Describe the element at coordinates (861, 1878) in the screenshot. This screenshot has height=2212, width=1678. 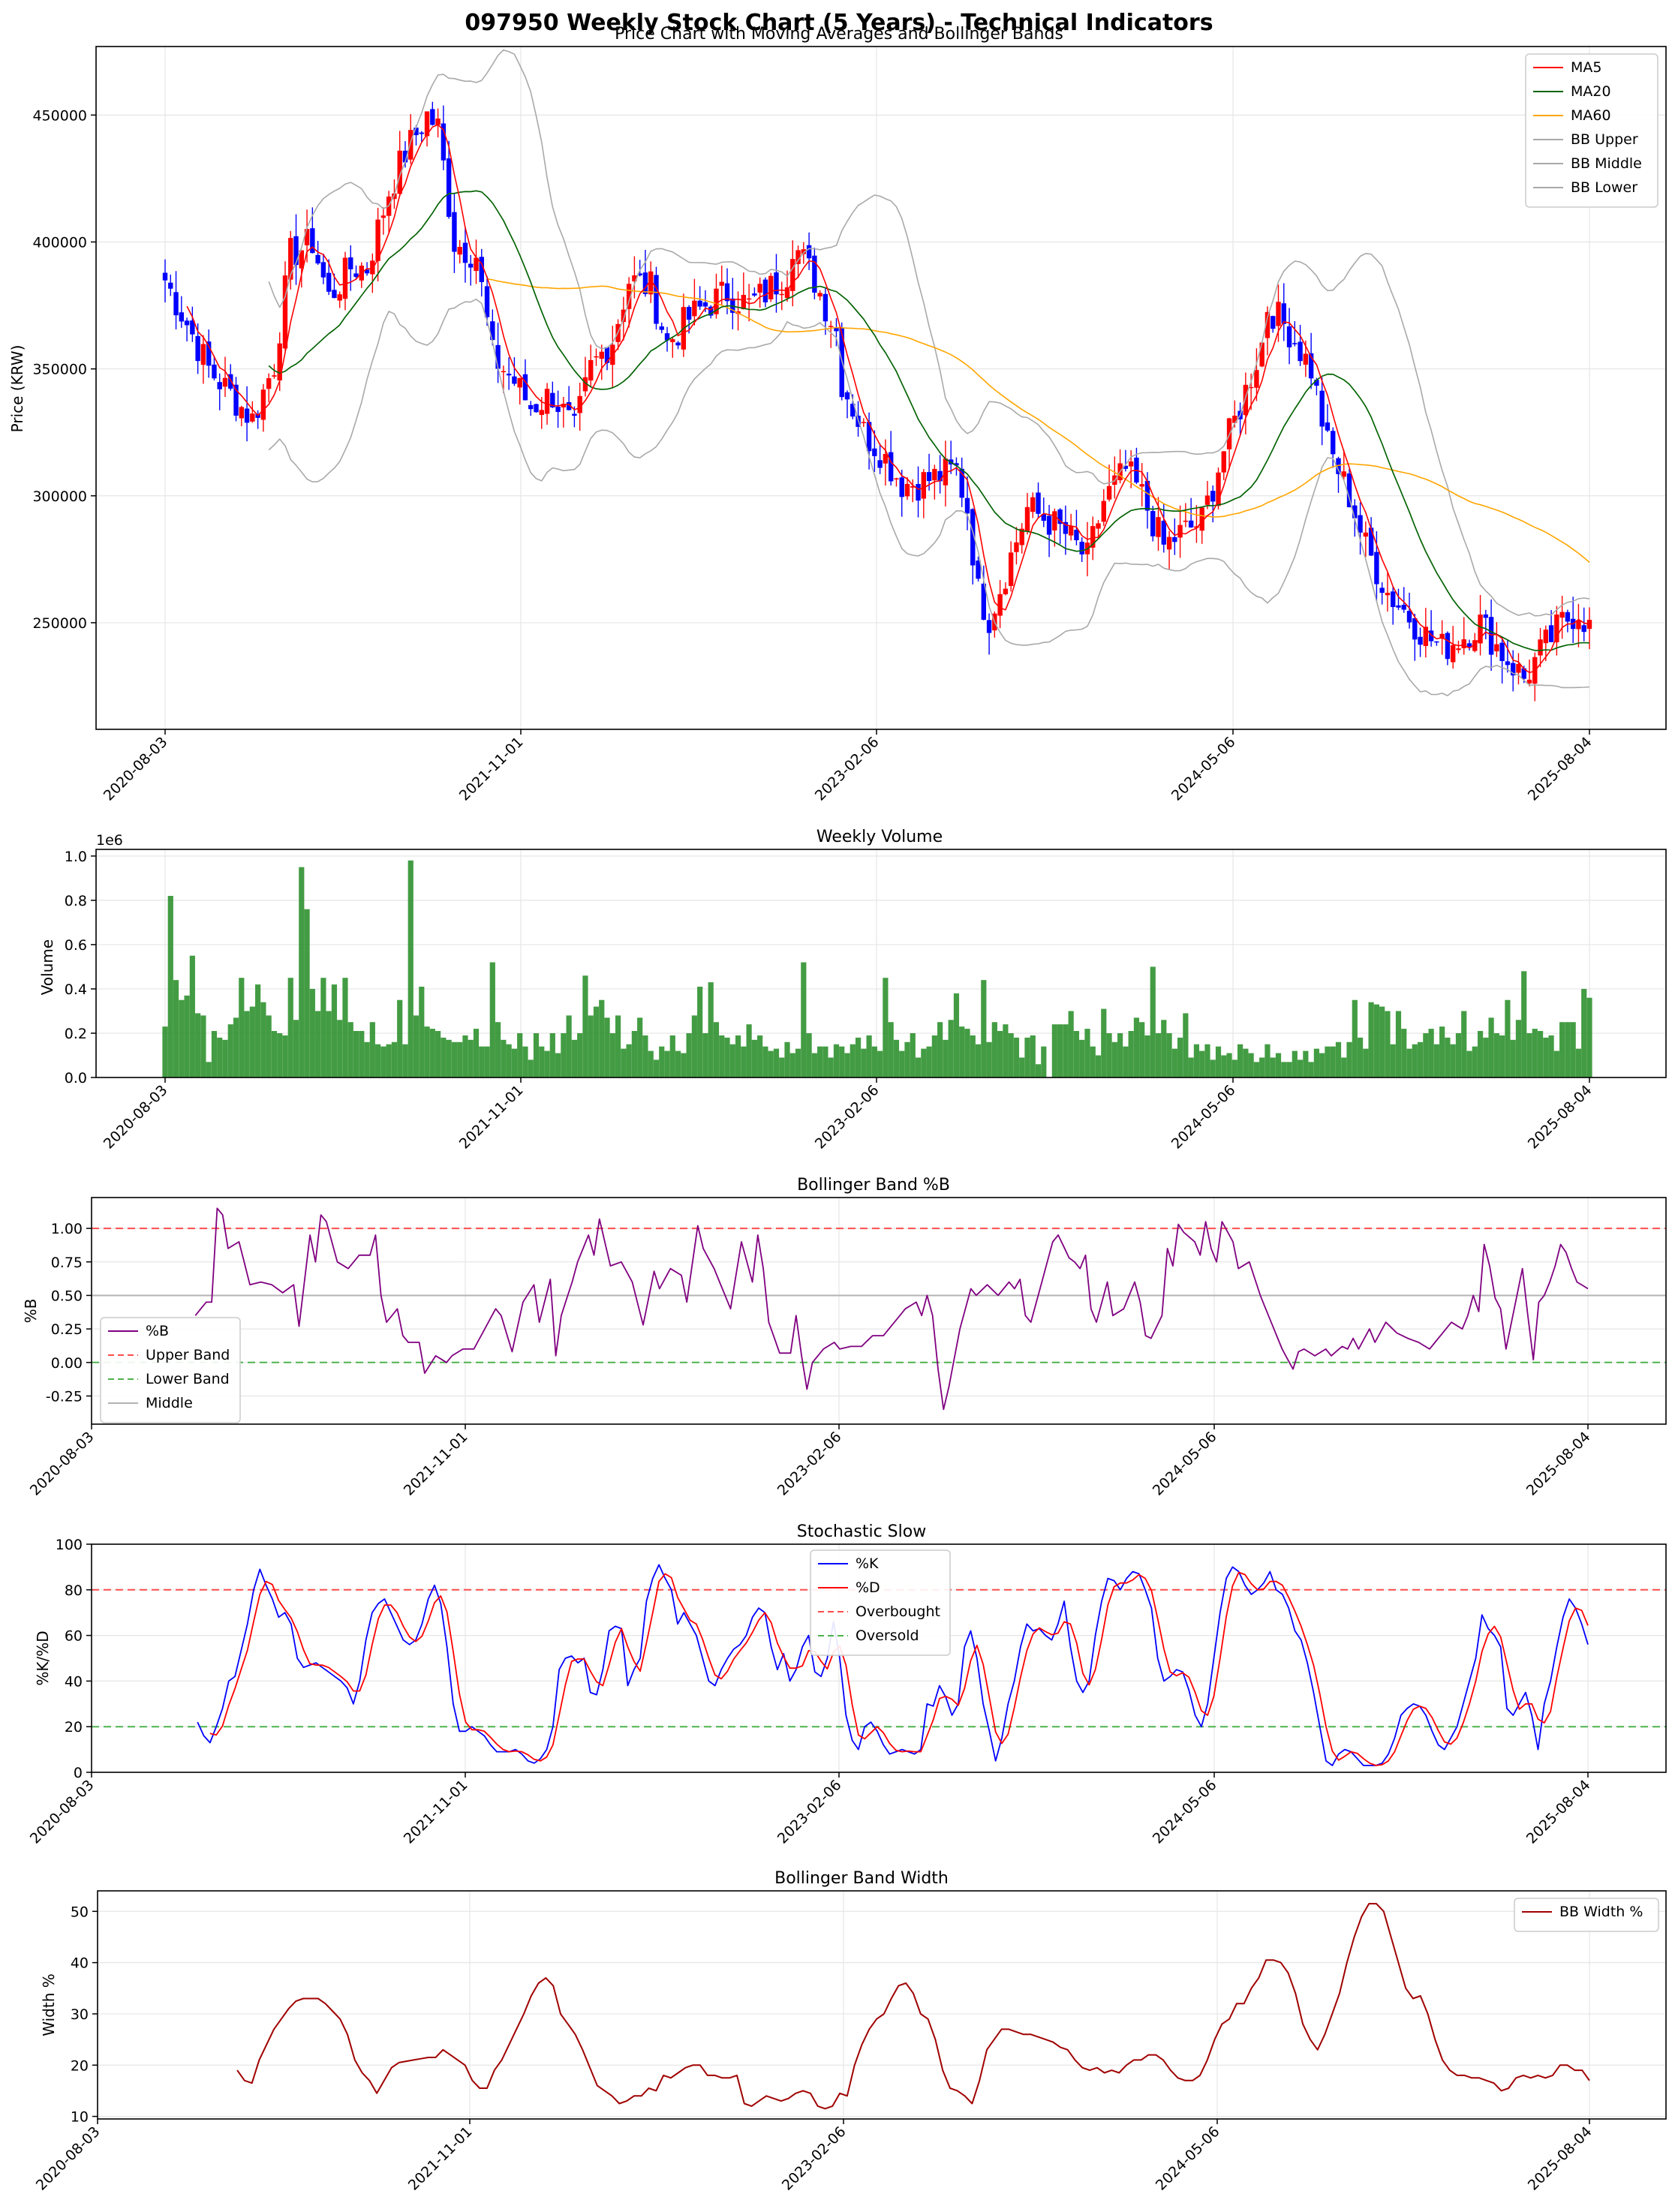
I see `bbwidth-title: Bollinger Band Width` at that location.